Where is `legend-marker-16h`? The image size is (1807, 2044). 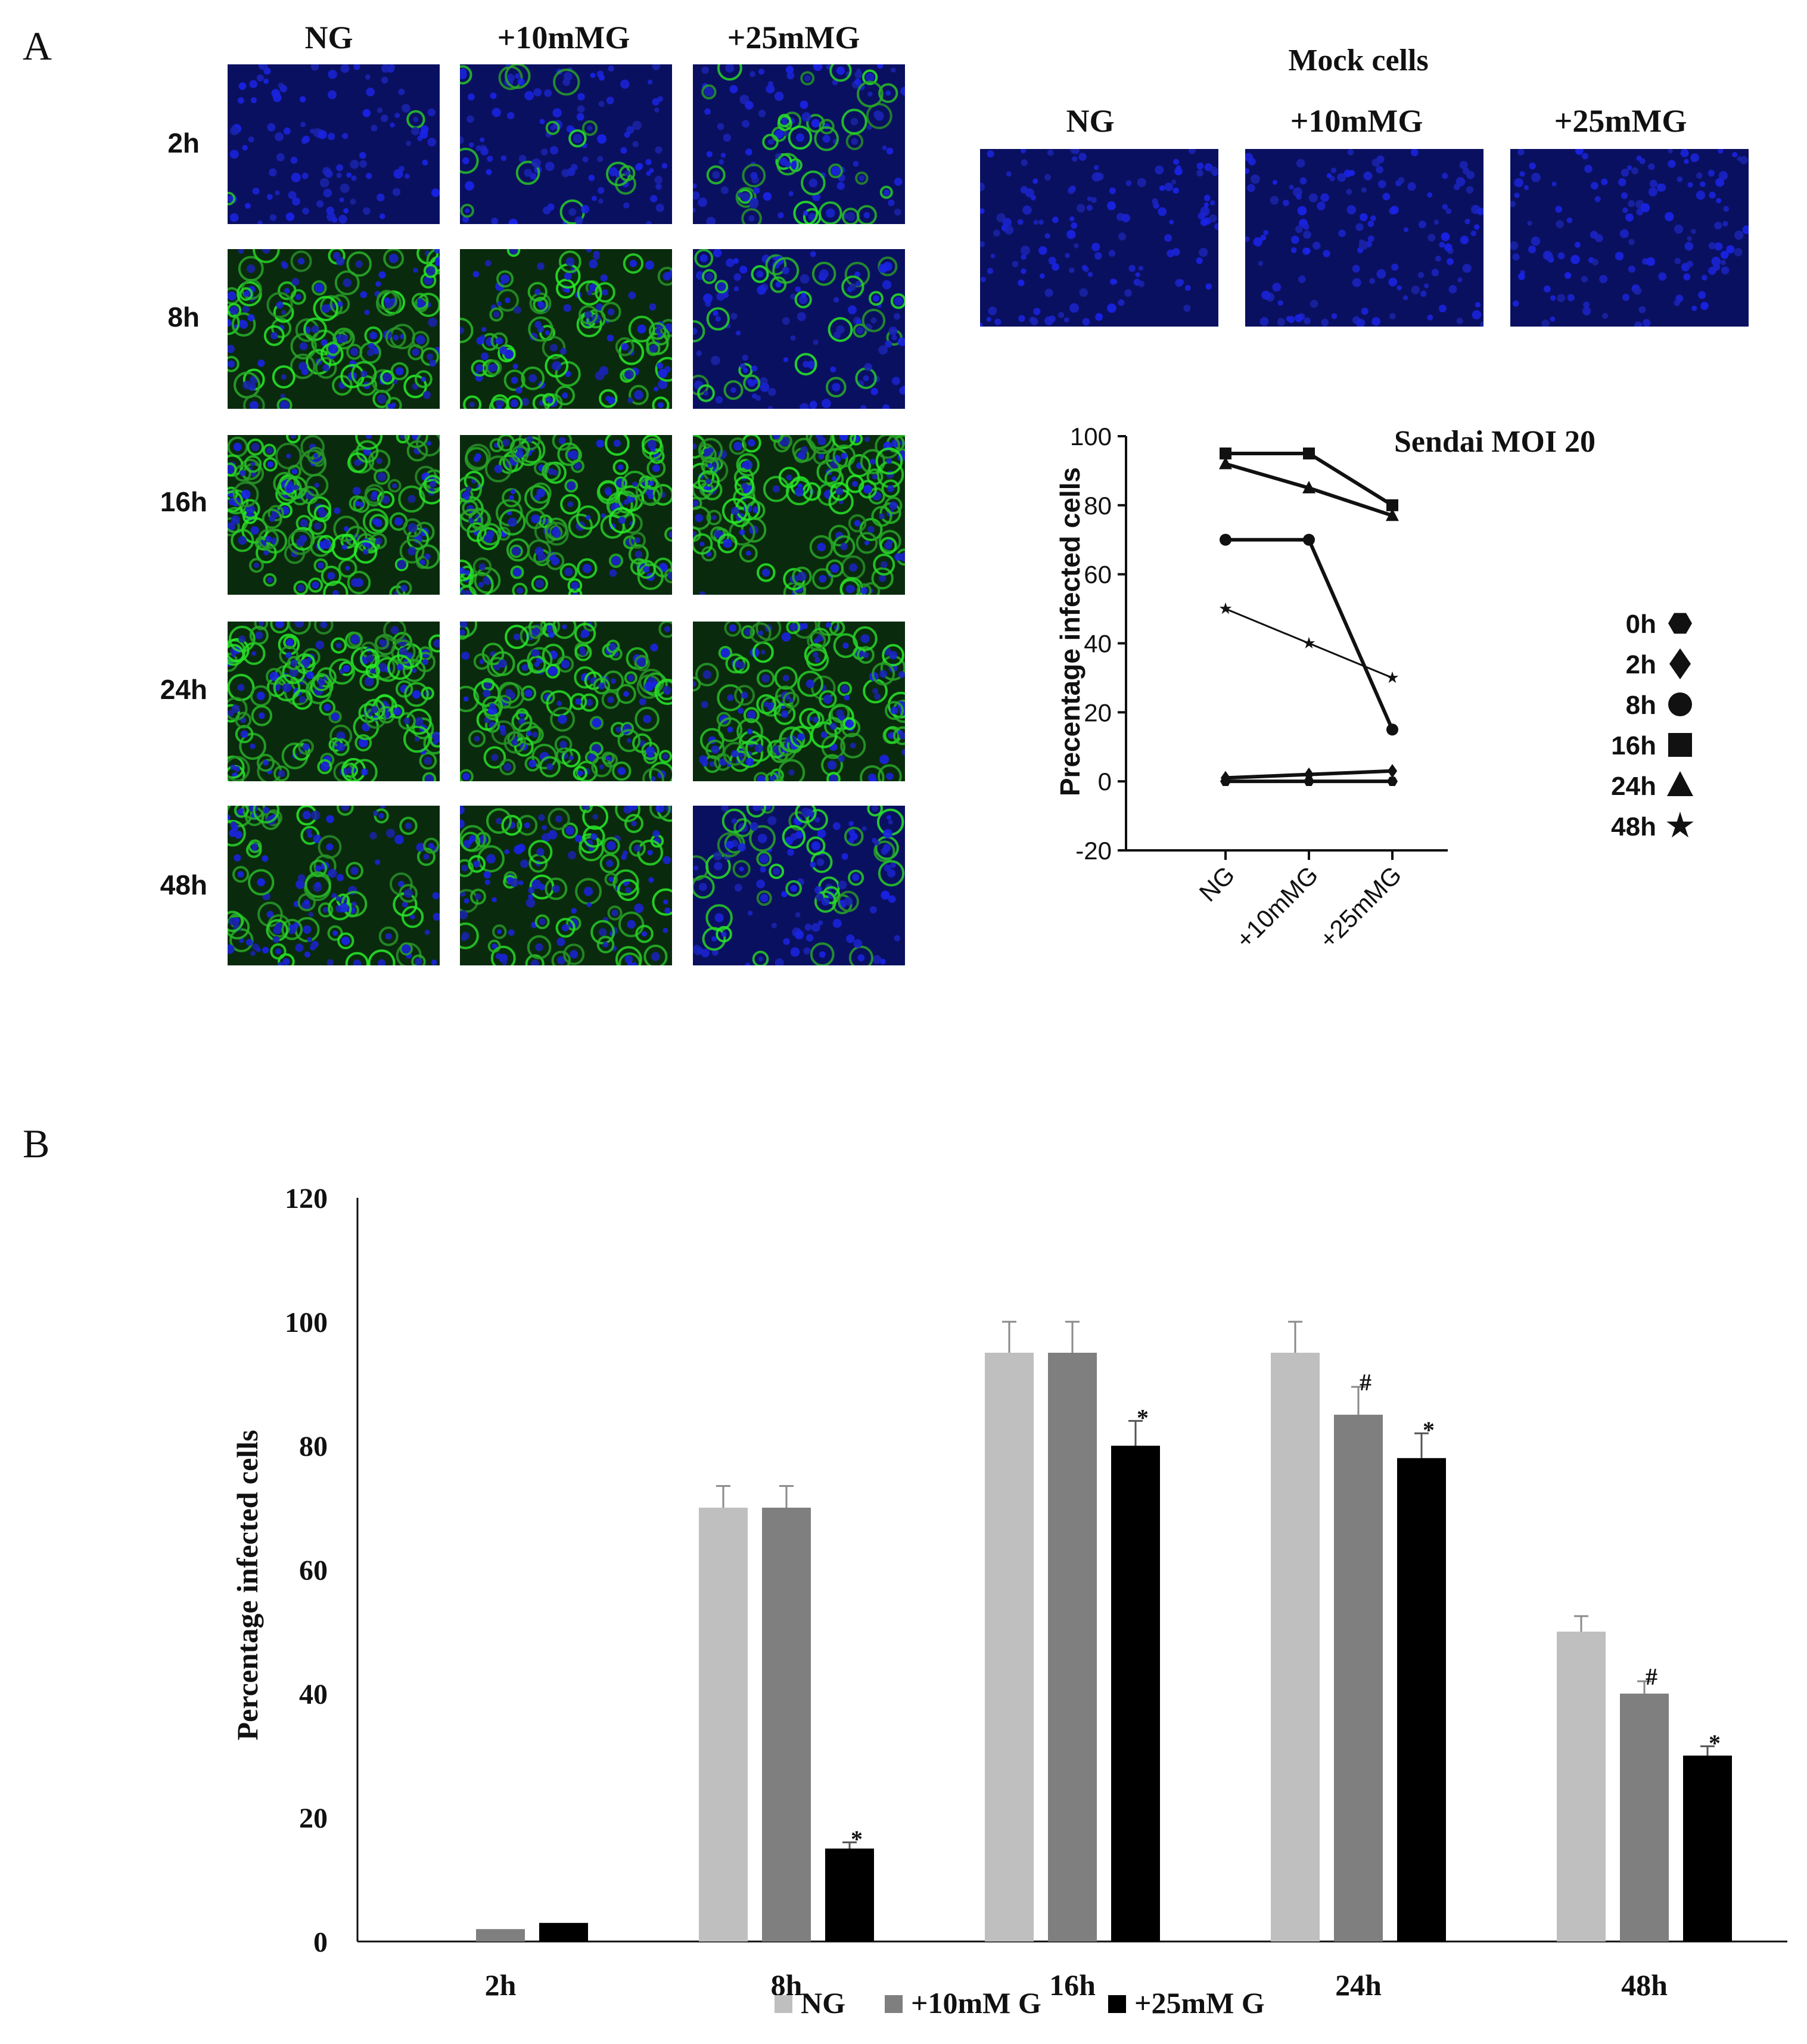
legend-marker-16h is located at coordinates (1680, 745).